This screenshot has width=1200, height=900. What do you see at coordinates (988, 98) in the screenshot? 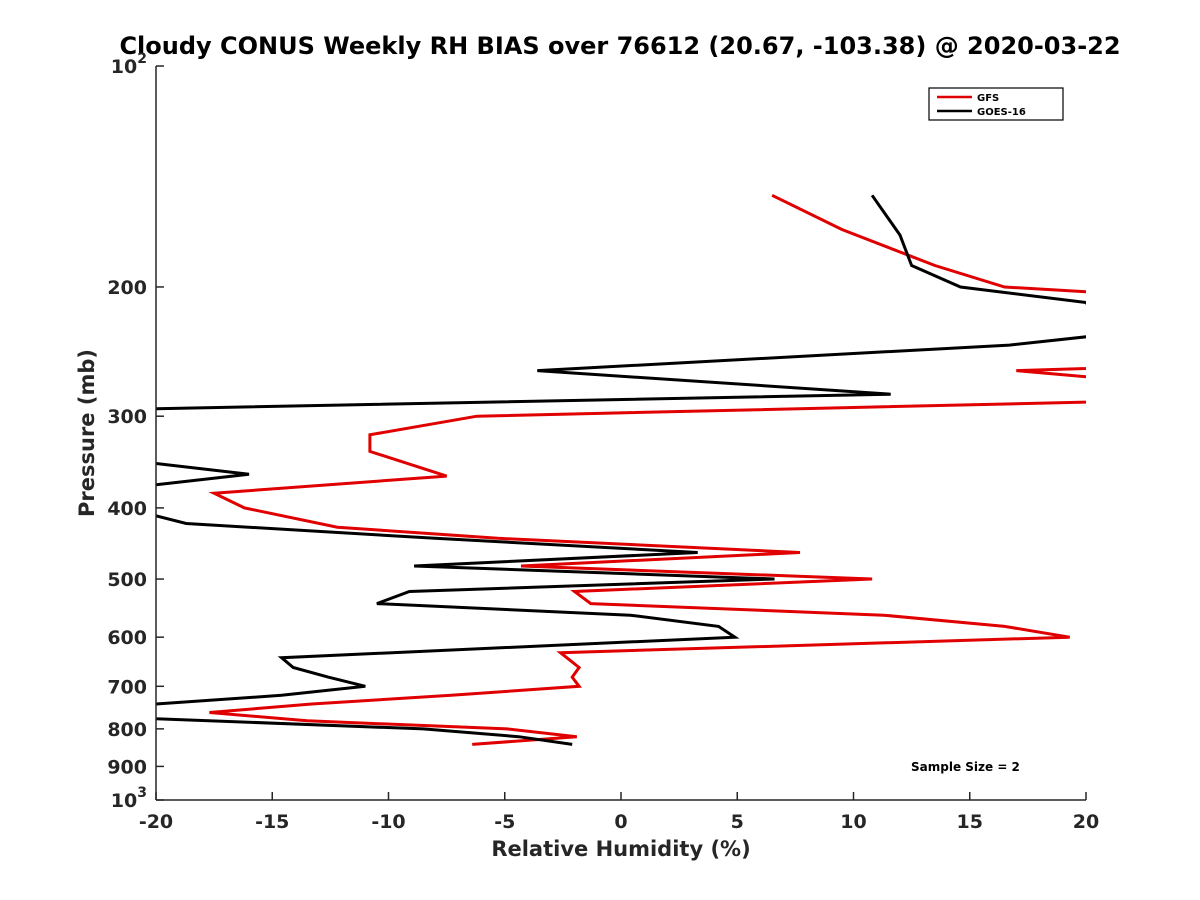
I see `legend-label-gfs: GFS` at bounding box center [988, 98].